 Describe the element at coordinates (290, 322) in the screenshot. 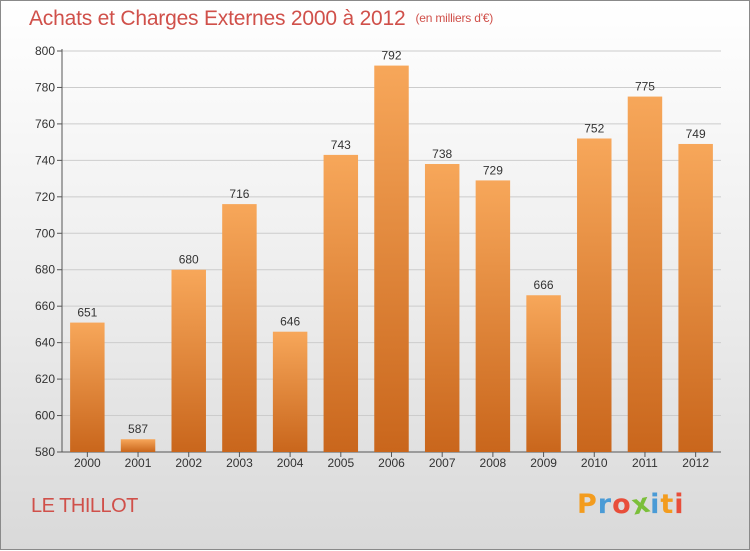

I see `data-label: 646` at that location.